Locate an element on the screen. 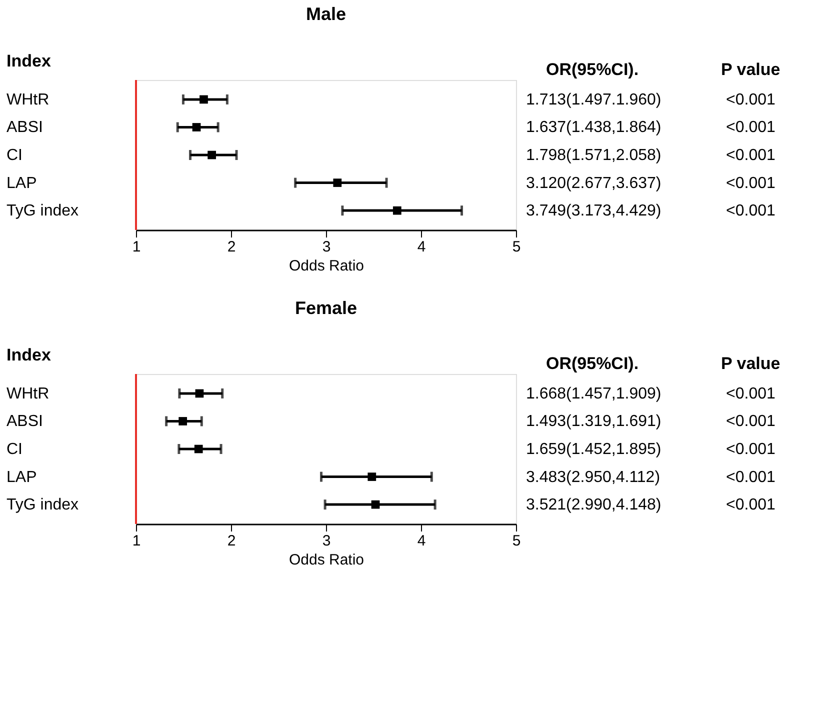  data-label: 3.521(2.990,4.148) is located at coordinates (594, 505).